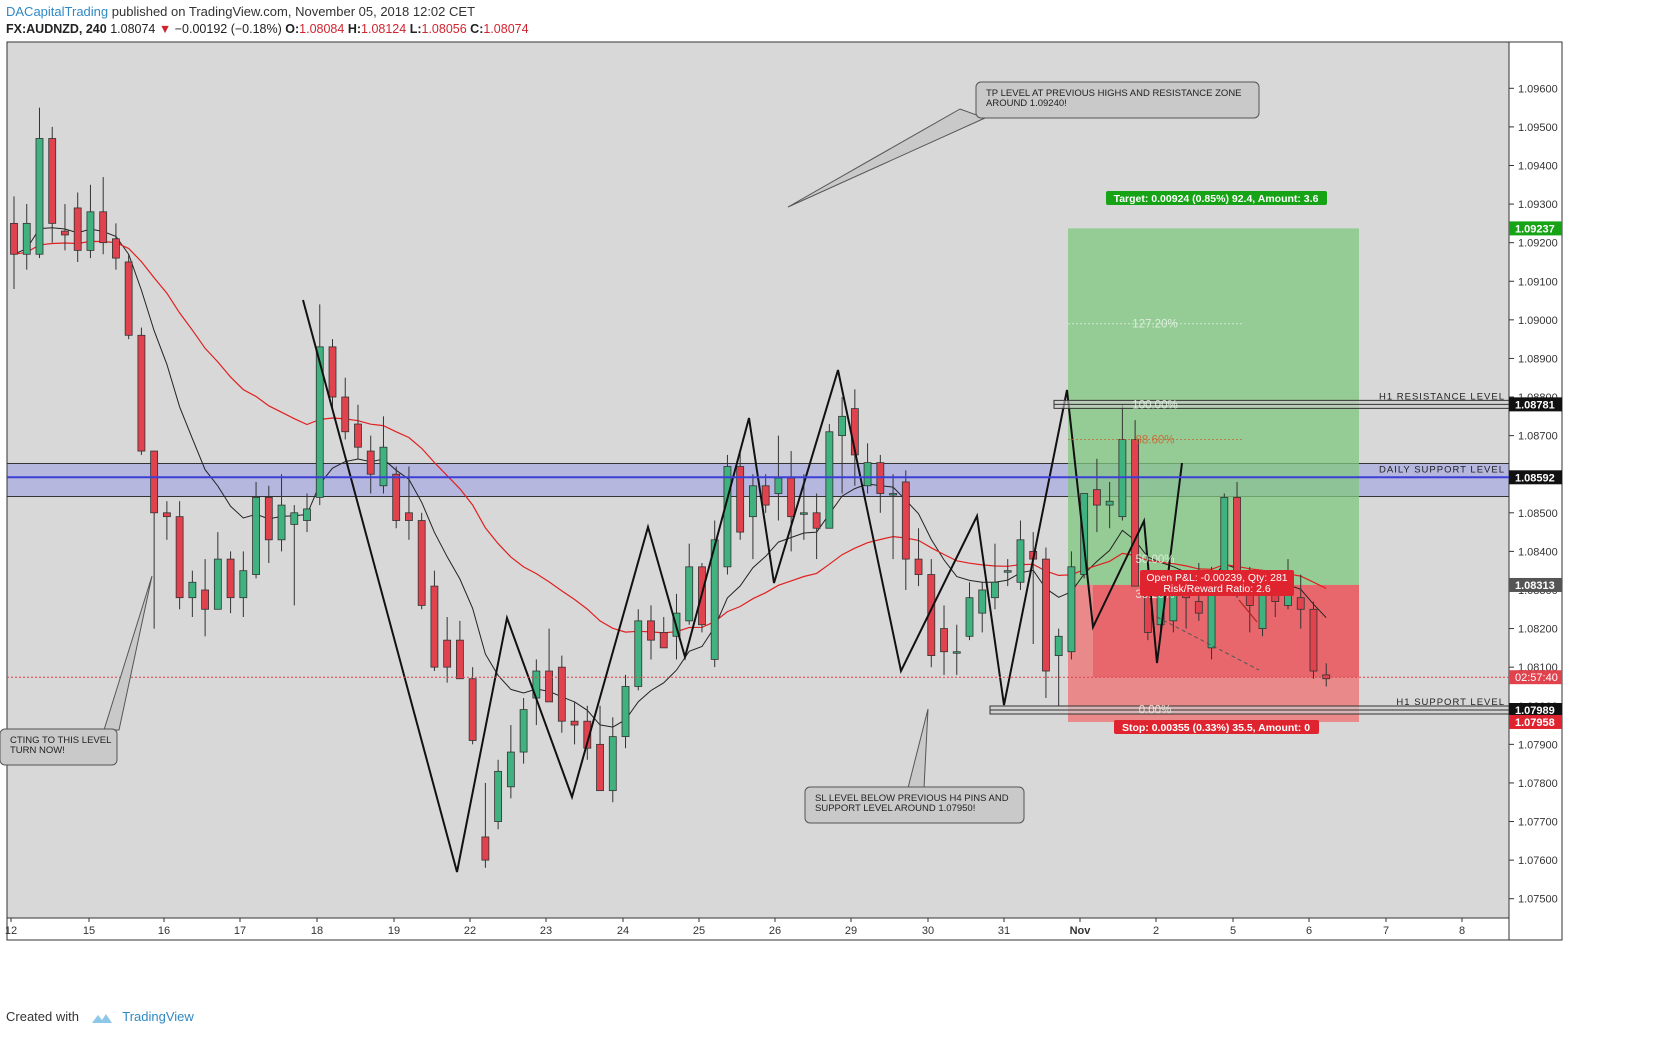 The image size is (1669, 1038). I want to click on x-tick-label: 5, so click(1233, 931).